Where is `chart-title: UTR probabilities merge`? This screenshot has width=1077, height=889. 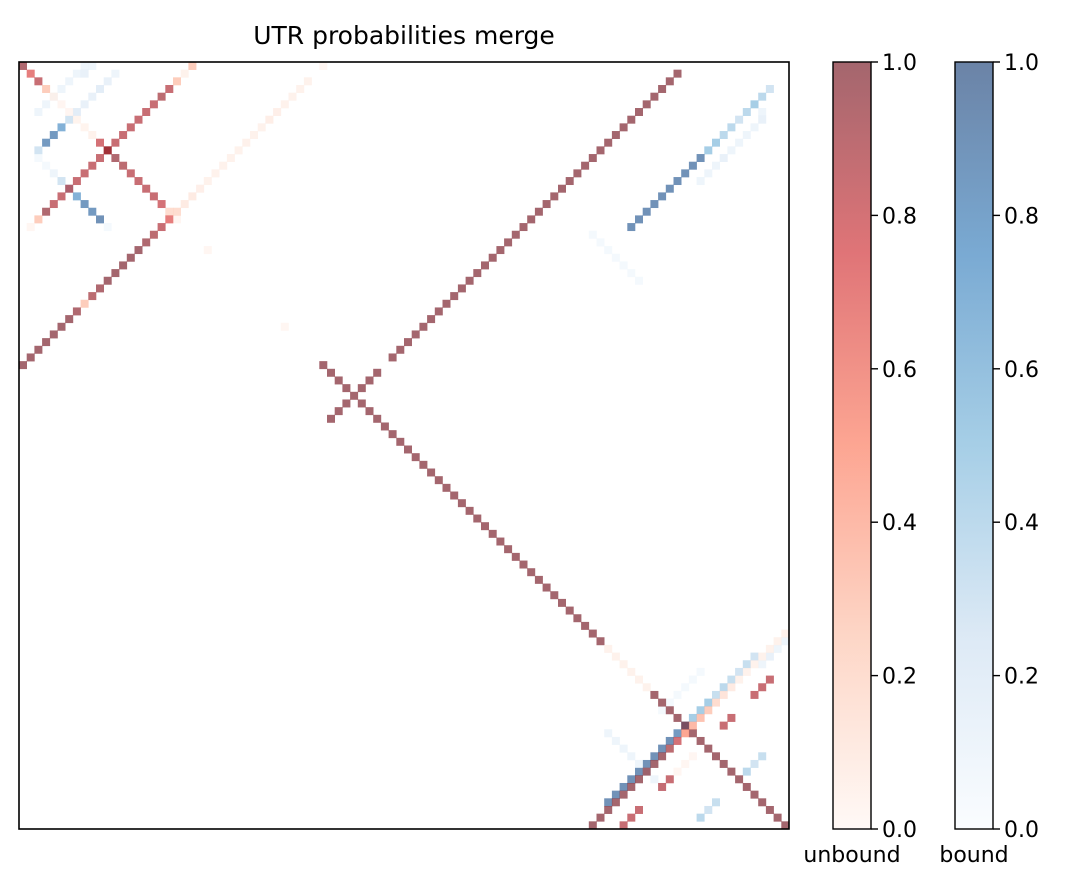
chart-title: UTR probabilities merge is located at coordinates (404, 35).